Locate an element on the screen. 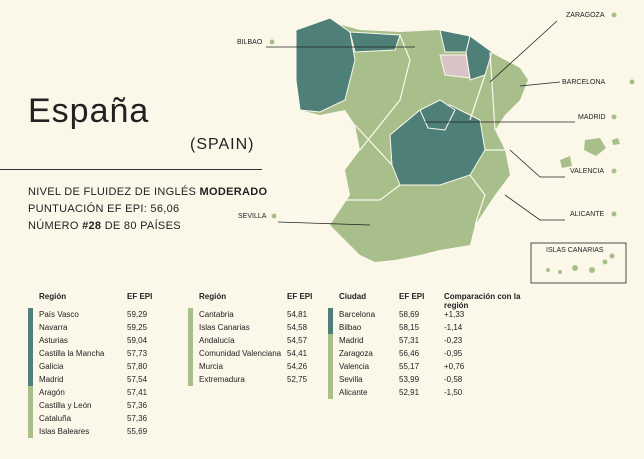 The width and height of the screenshot is (644, 459). row: Valencia 55,17 +0,76 is located at coordinates (436, 366).